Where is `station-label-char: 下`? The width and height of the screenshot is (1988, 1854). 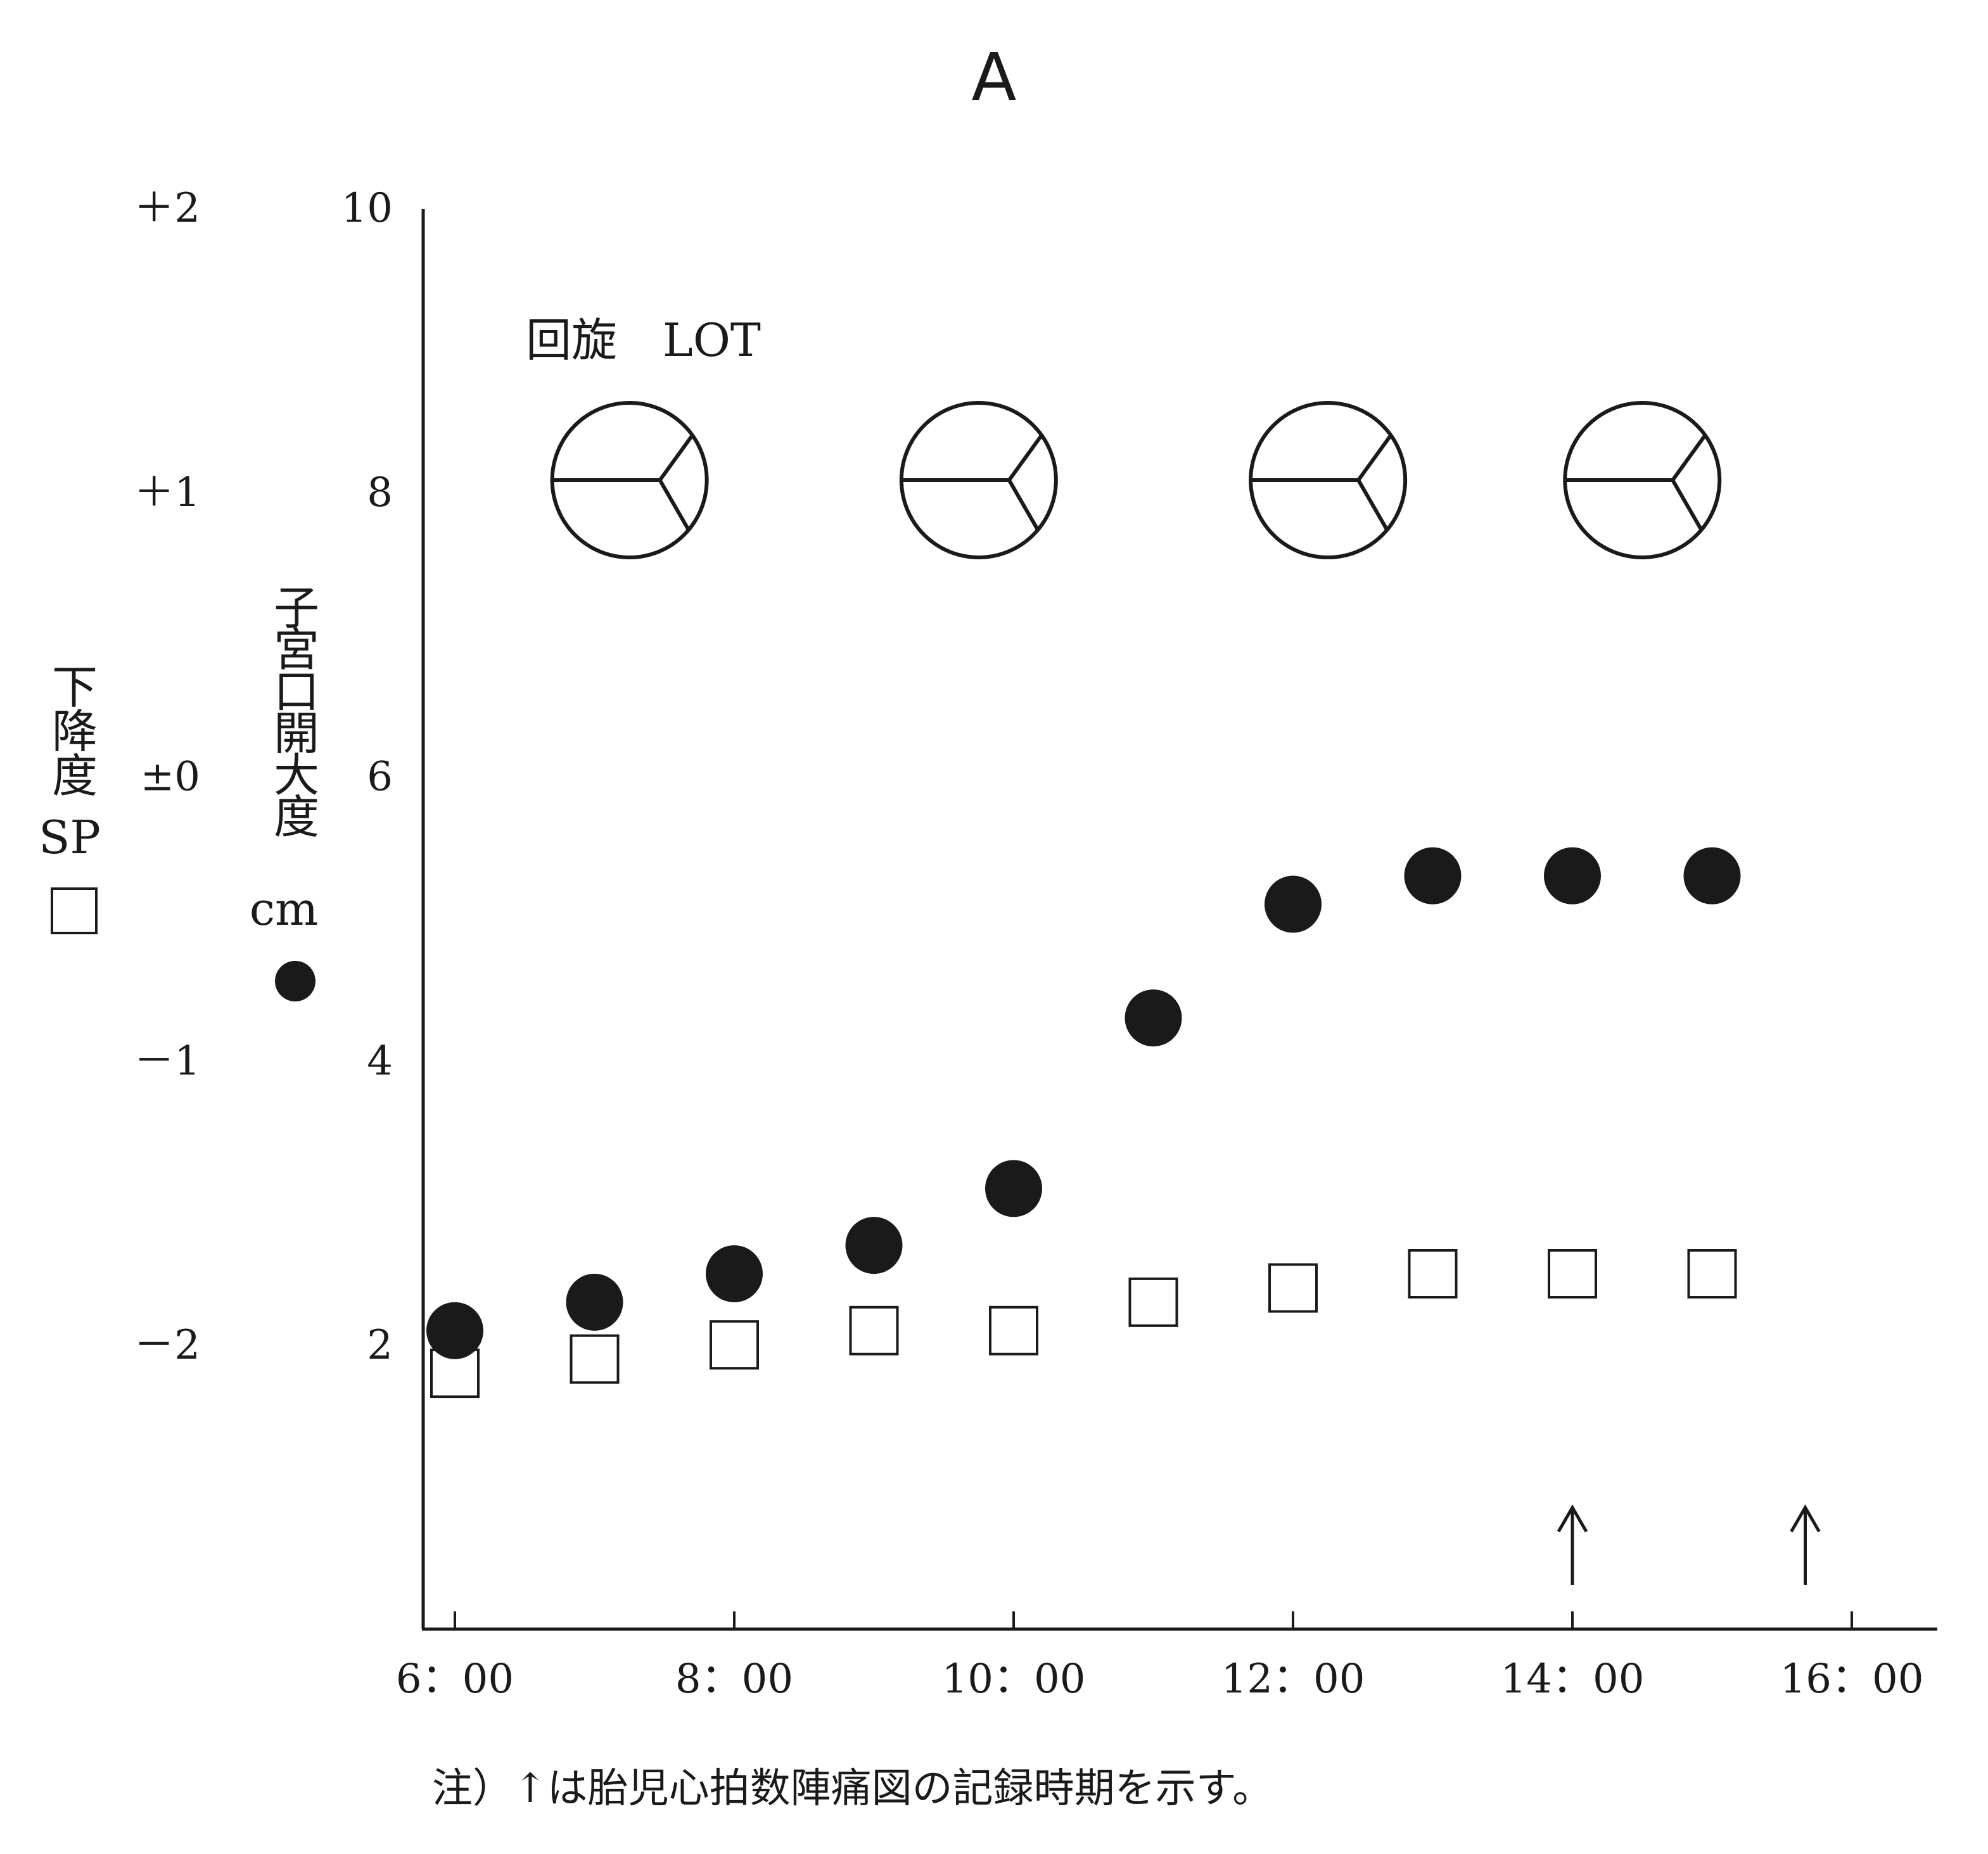 station-label-char: 下 is located at coordinates (75, 687).